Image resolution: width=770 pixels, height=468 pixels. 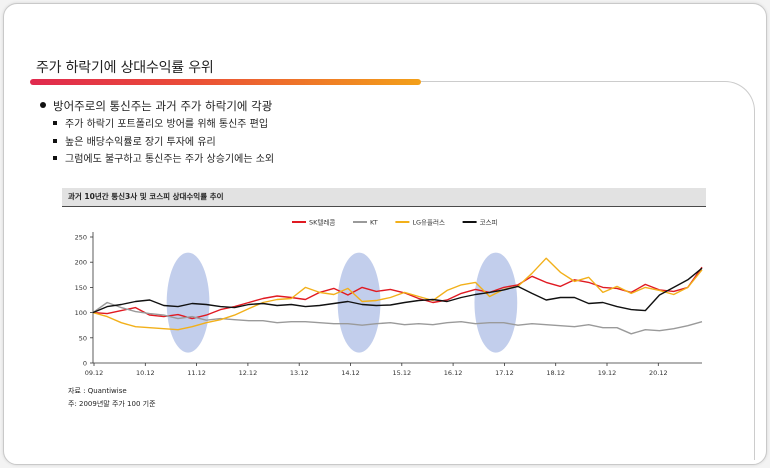 What do you see at coordinates (145, 372) in the screenshot?
I see `x-tick-label: 10.12` at bounding box center [145, 372].